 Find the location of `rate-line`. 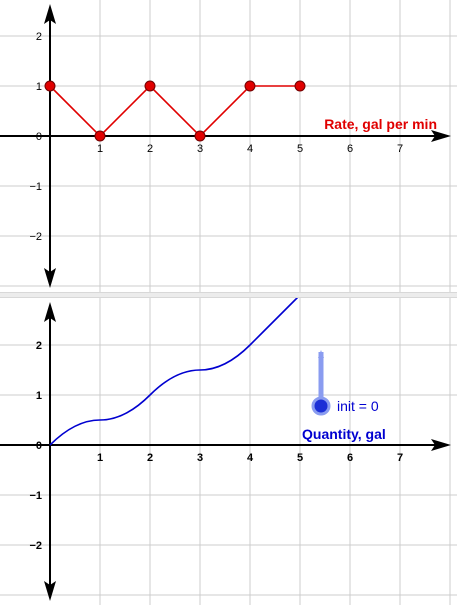

rate-line is located at coordinates (174, 111).